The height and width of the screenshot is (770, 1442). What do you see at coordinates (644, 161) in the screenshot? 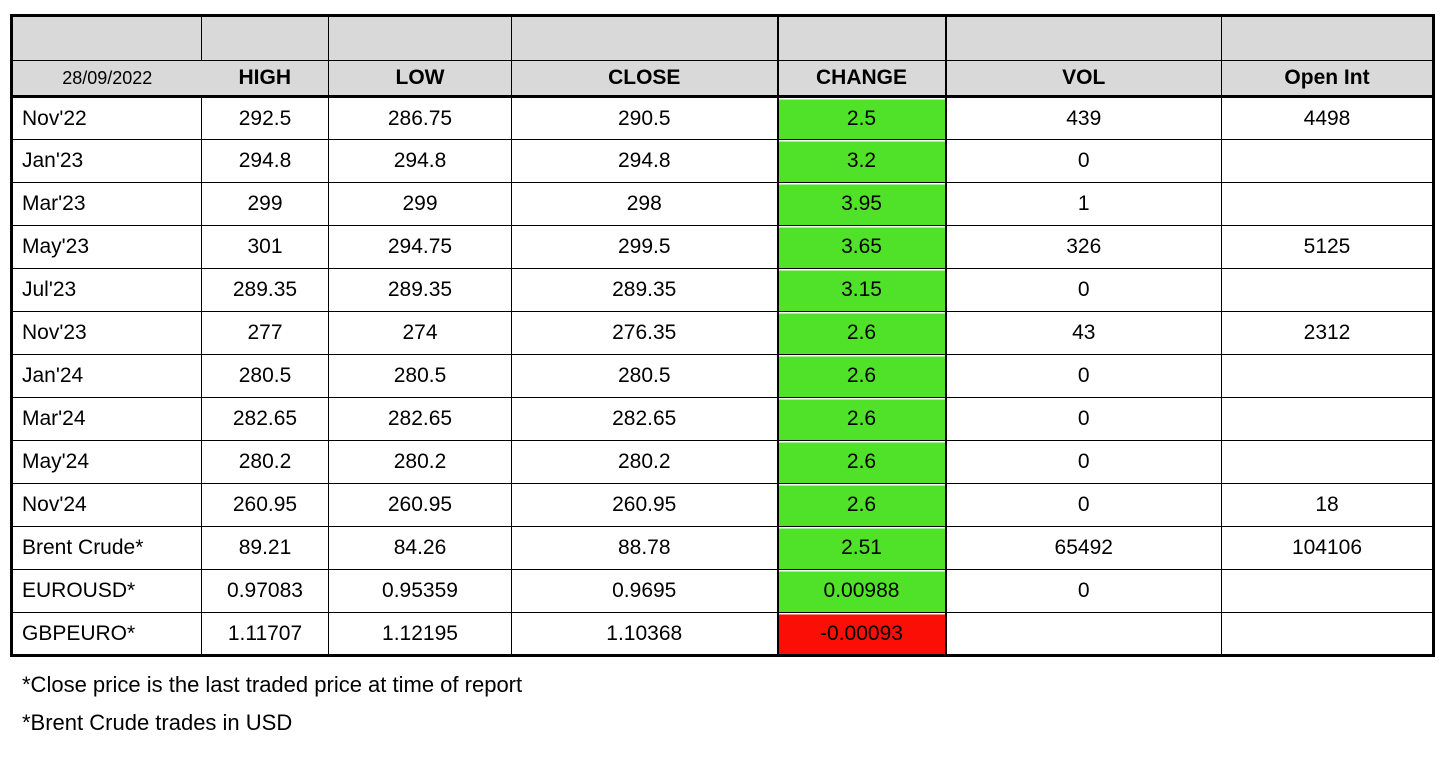
I see `close-cell: 294.8` at bounding box center [644, 161].